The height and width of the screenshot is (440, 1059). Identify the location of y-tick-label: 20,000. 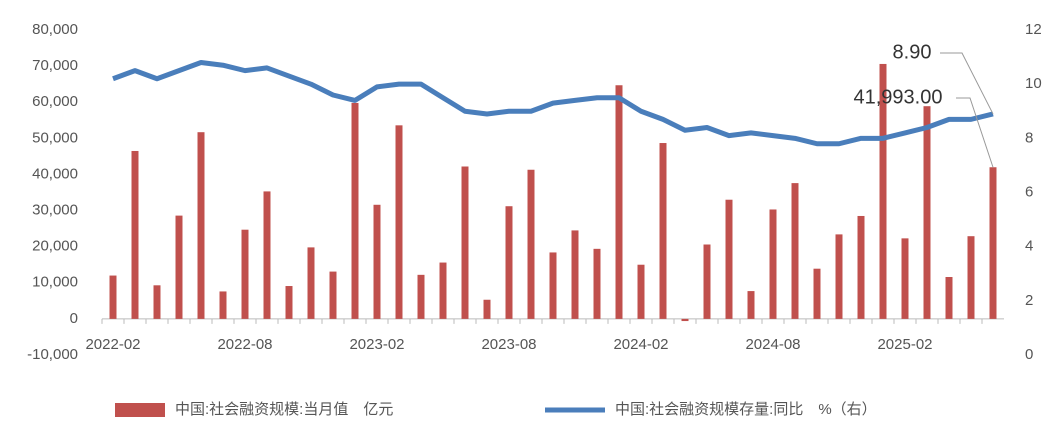
(55, 246).